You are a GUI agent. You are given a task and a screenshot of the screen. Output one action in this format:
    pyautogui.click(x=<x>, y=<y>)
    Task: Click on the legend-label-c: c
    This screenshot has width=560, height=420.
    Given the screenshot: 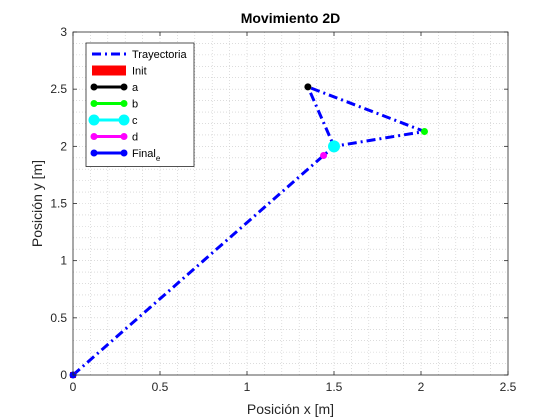 What is the action you would take?
    pyautogui.click(x=135, y=121)
    